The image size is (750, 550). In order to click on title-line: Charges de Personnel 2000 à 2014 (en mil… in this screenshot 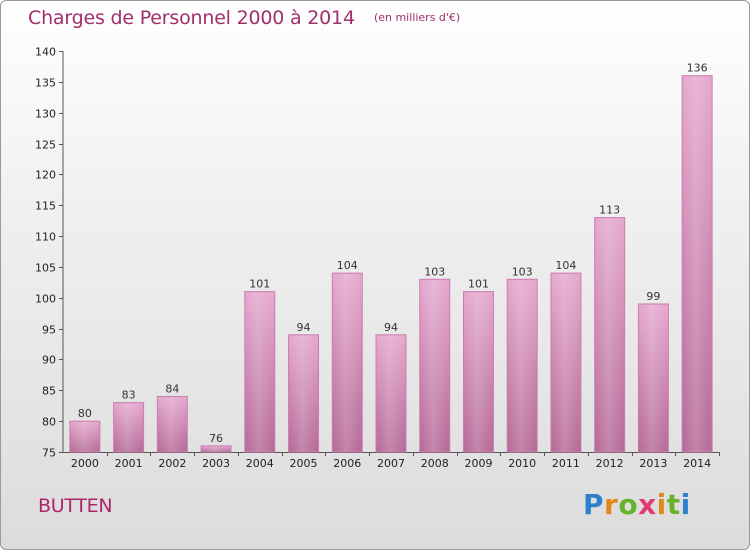, I will do `click(244, 18)`.